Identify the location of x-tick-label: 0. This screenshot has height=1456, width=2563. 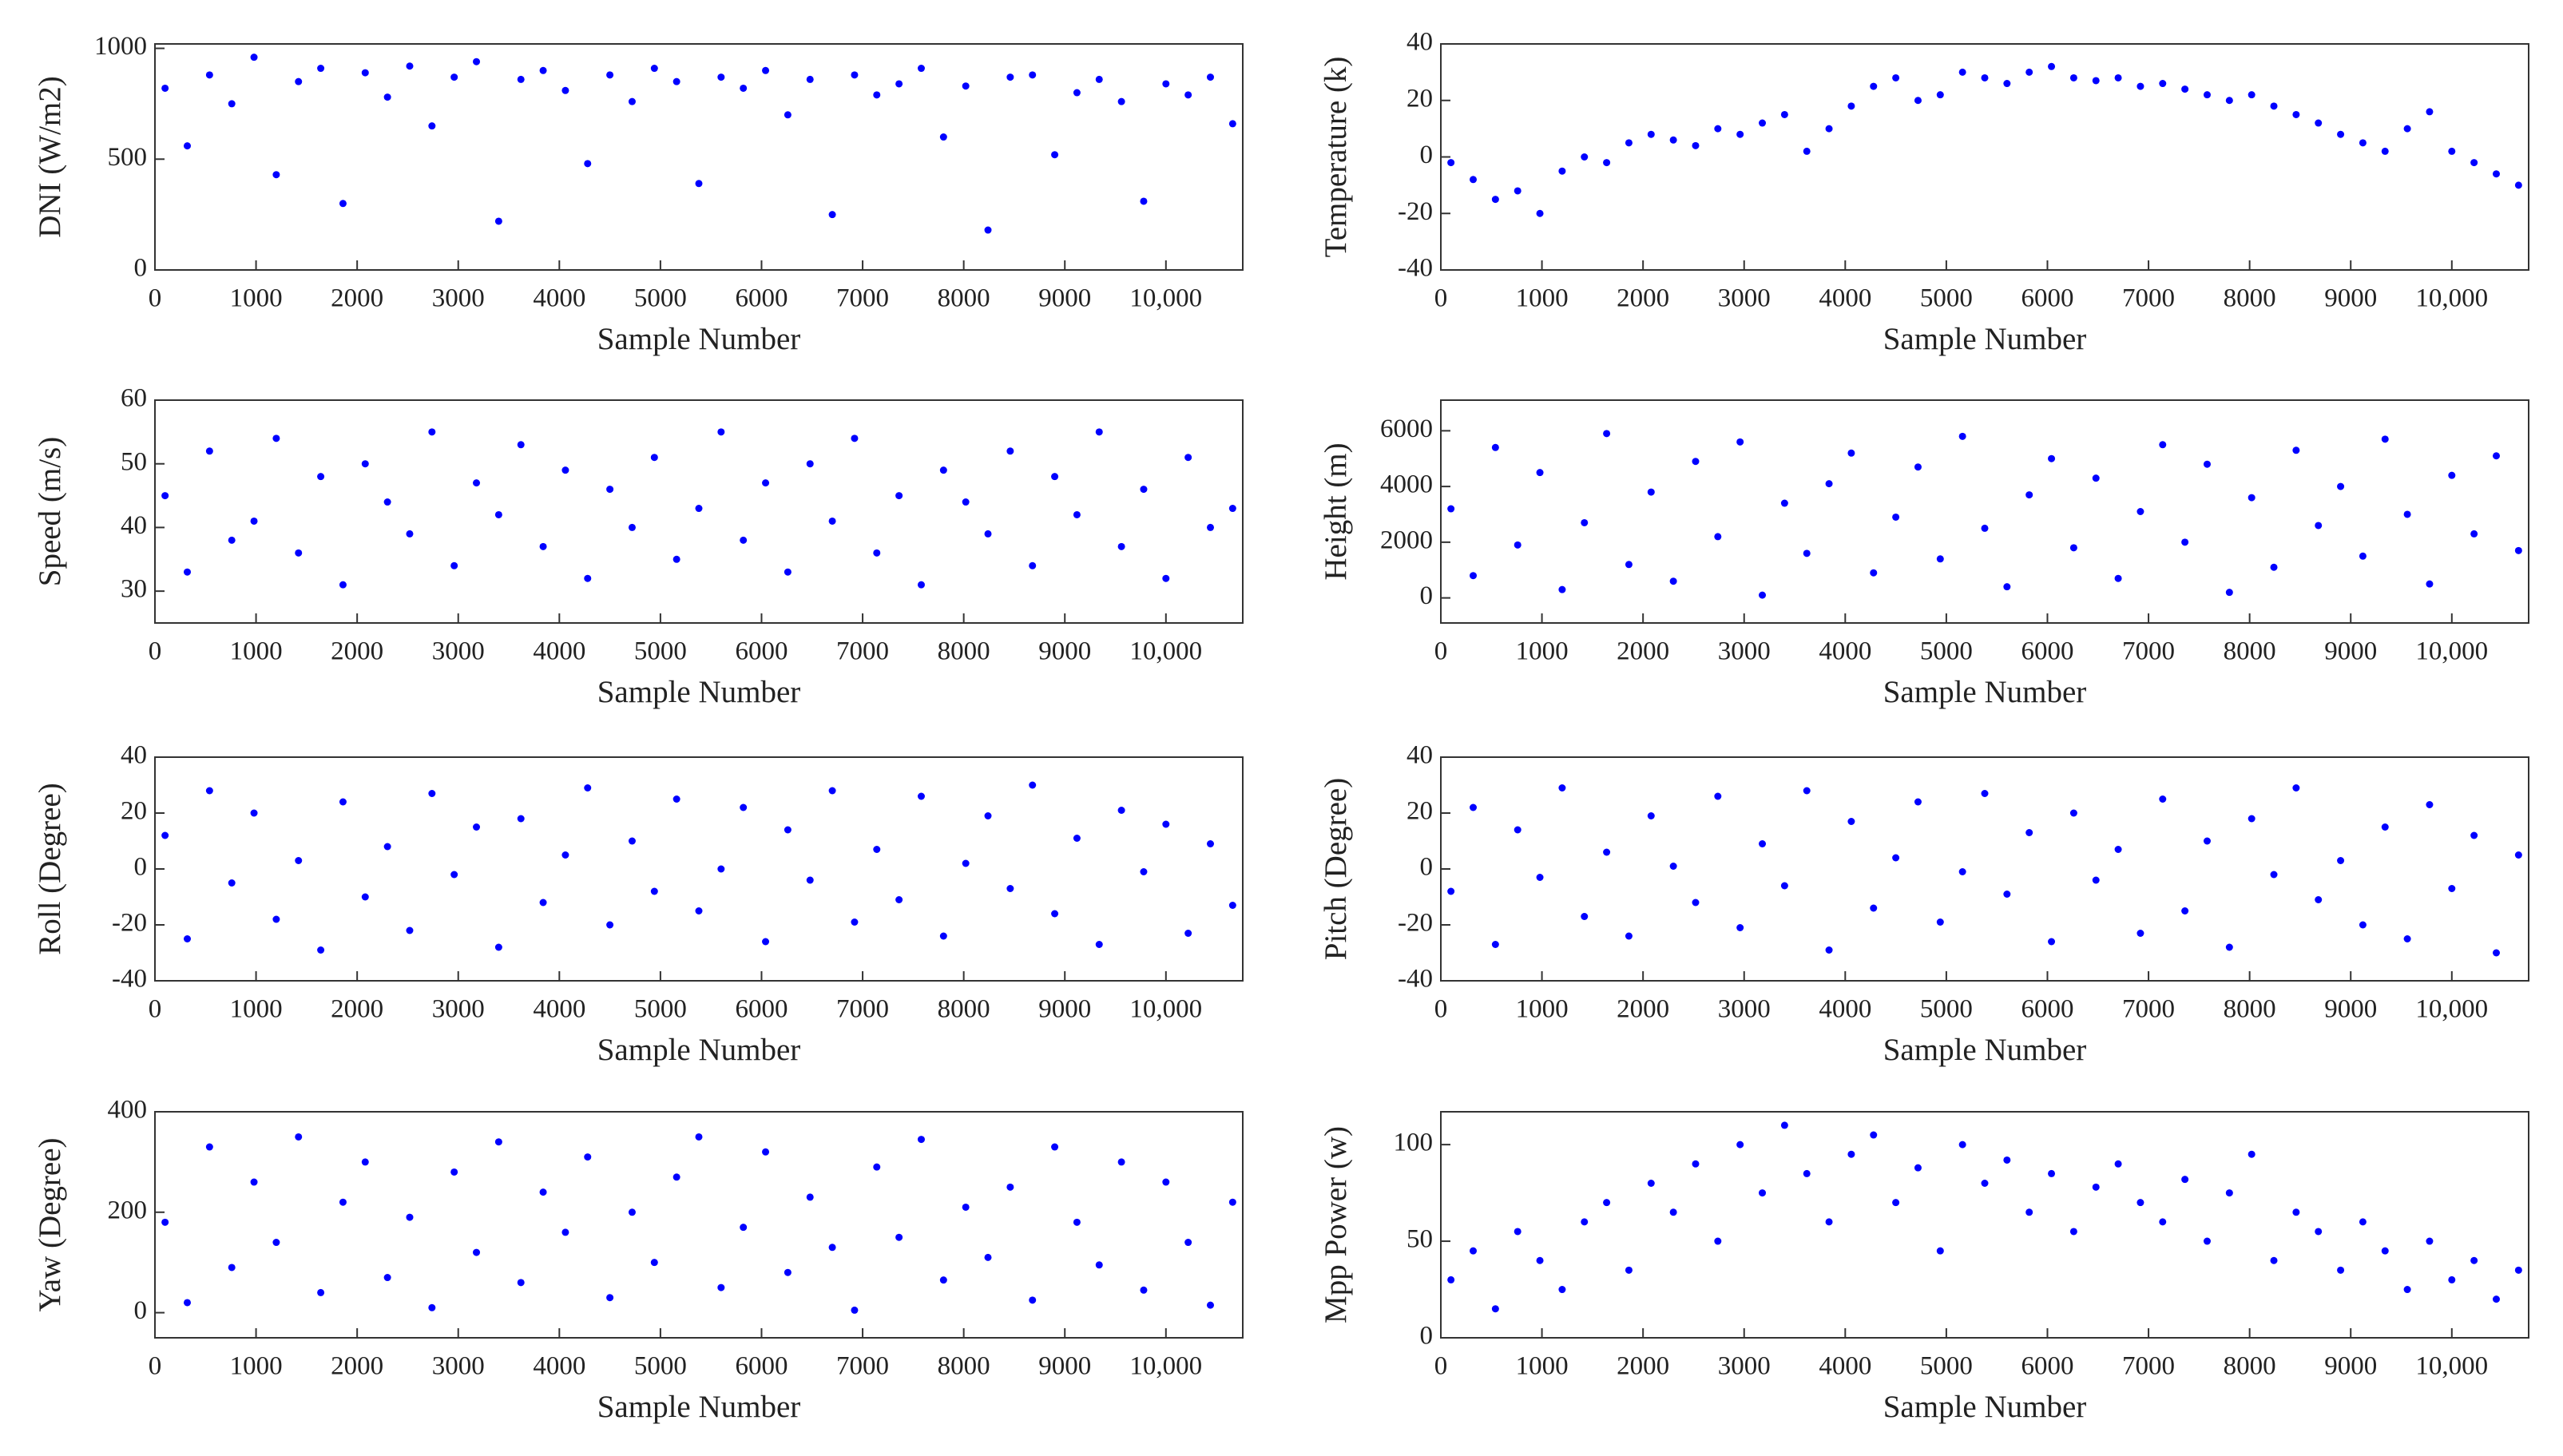
(1441, 298).